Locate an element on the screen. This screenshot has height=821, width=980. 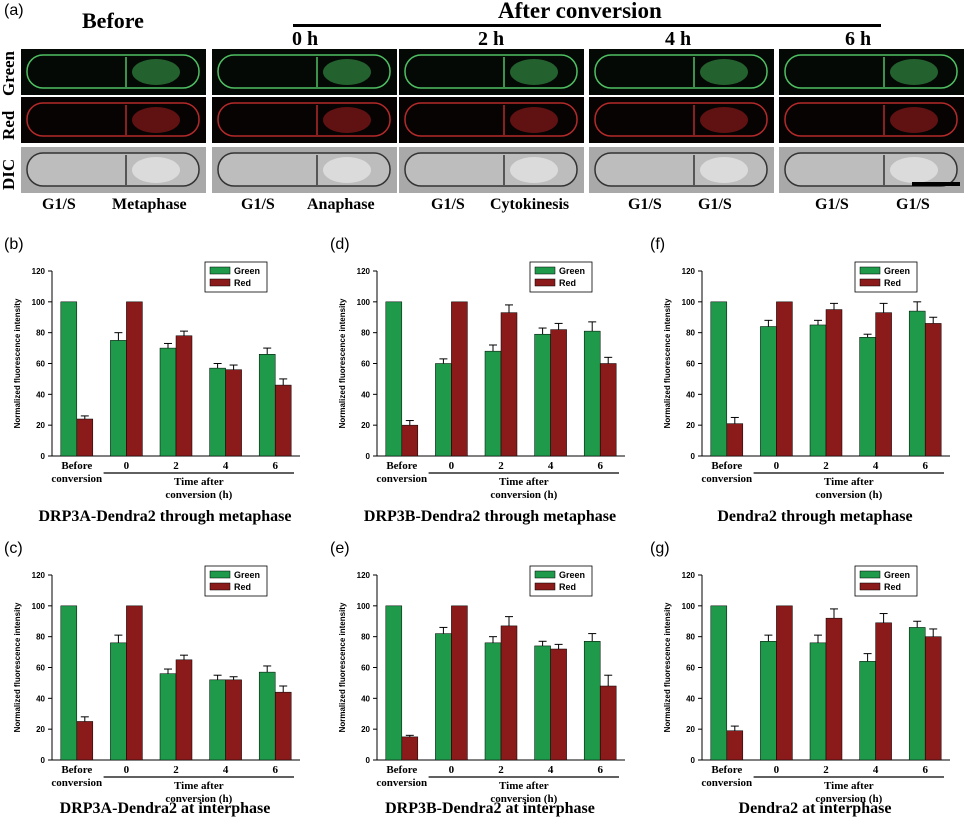
row-label-red: Red is located at coordinates (9, 125).